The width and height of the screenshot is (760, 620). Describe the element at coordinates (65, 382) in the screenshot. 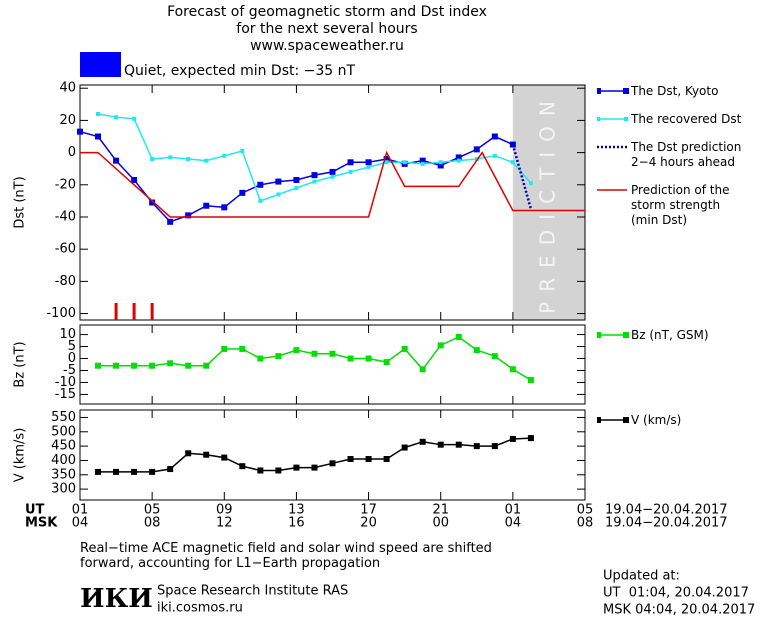

I see `y-tick-label: -10` at that location.